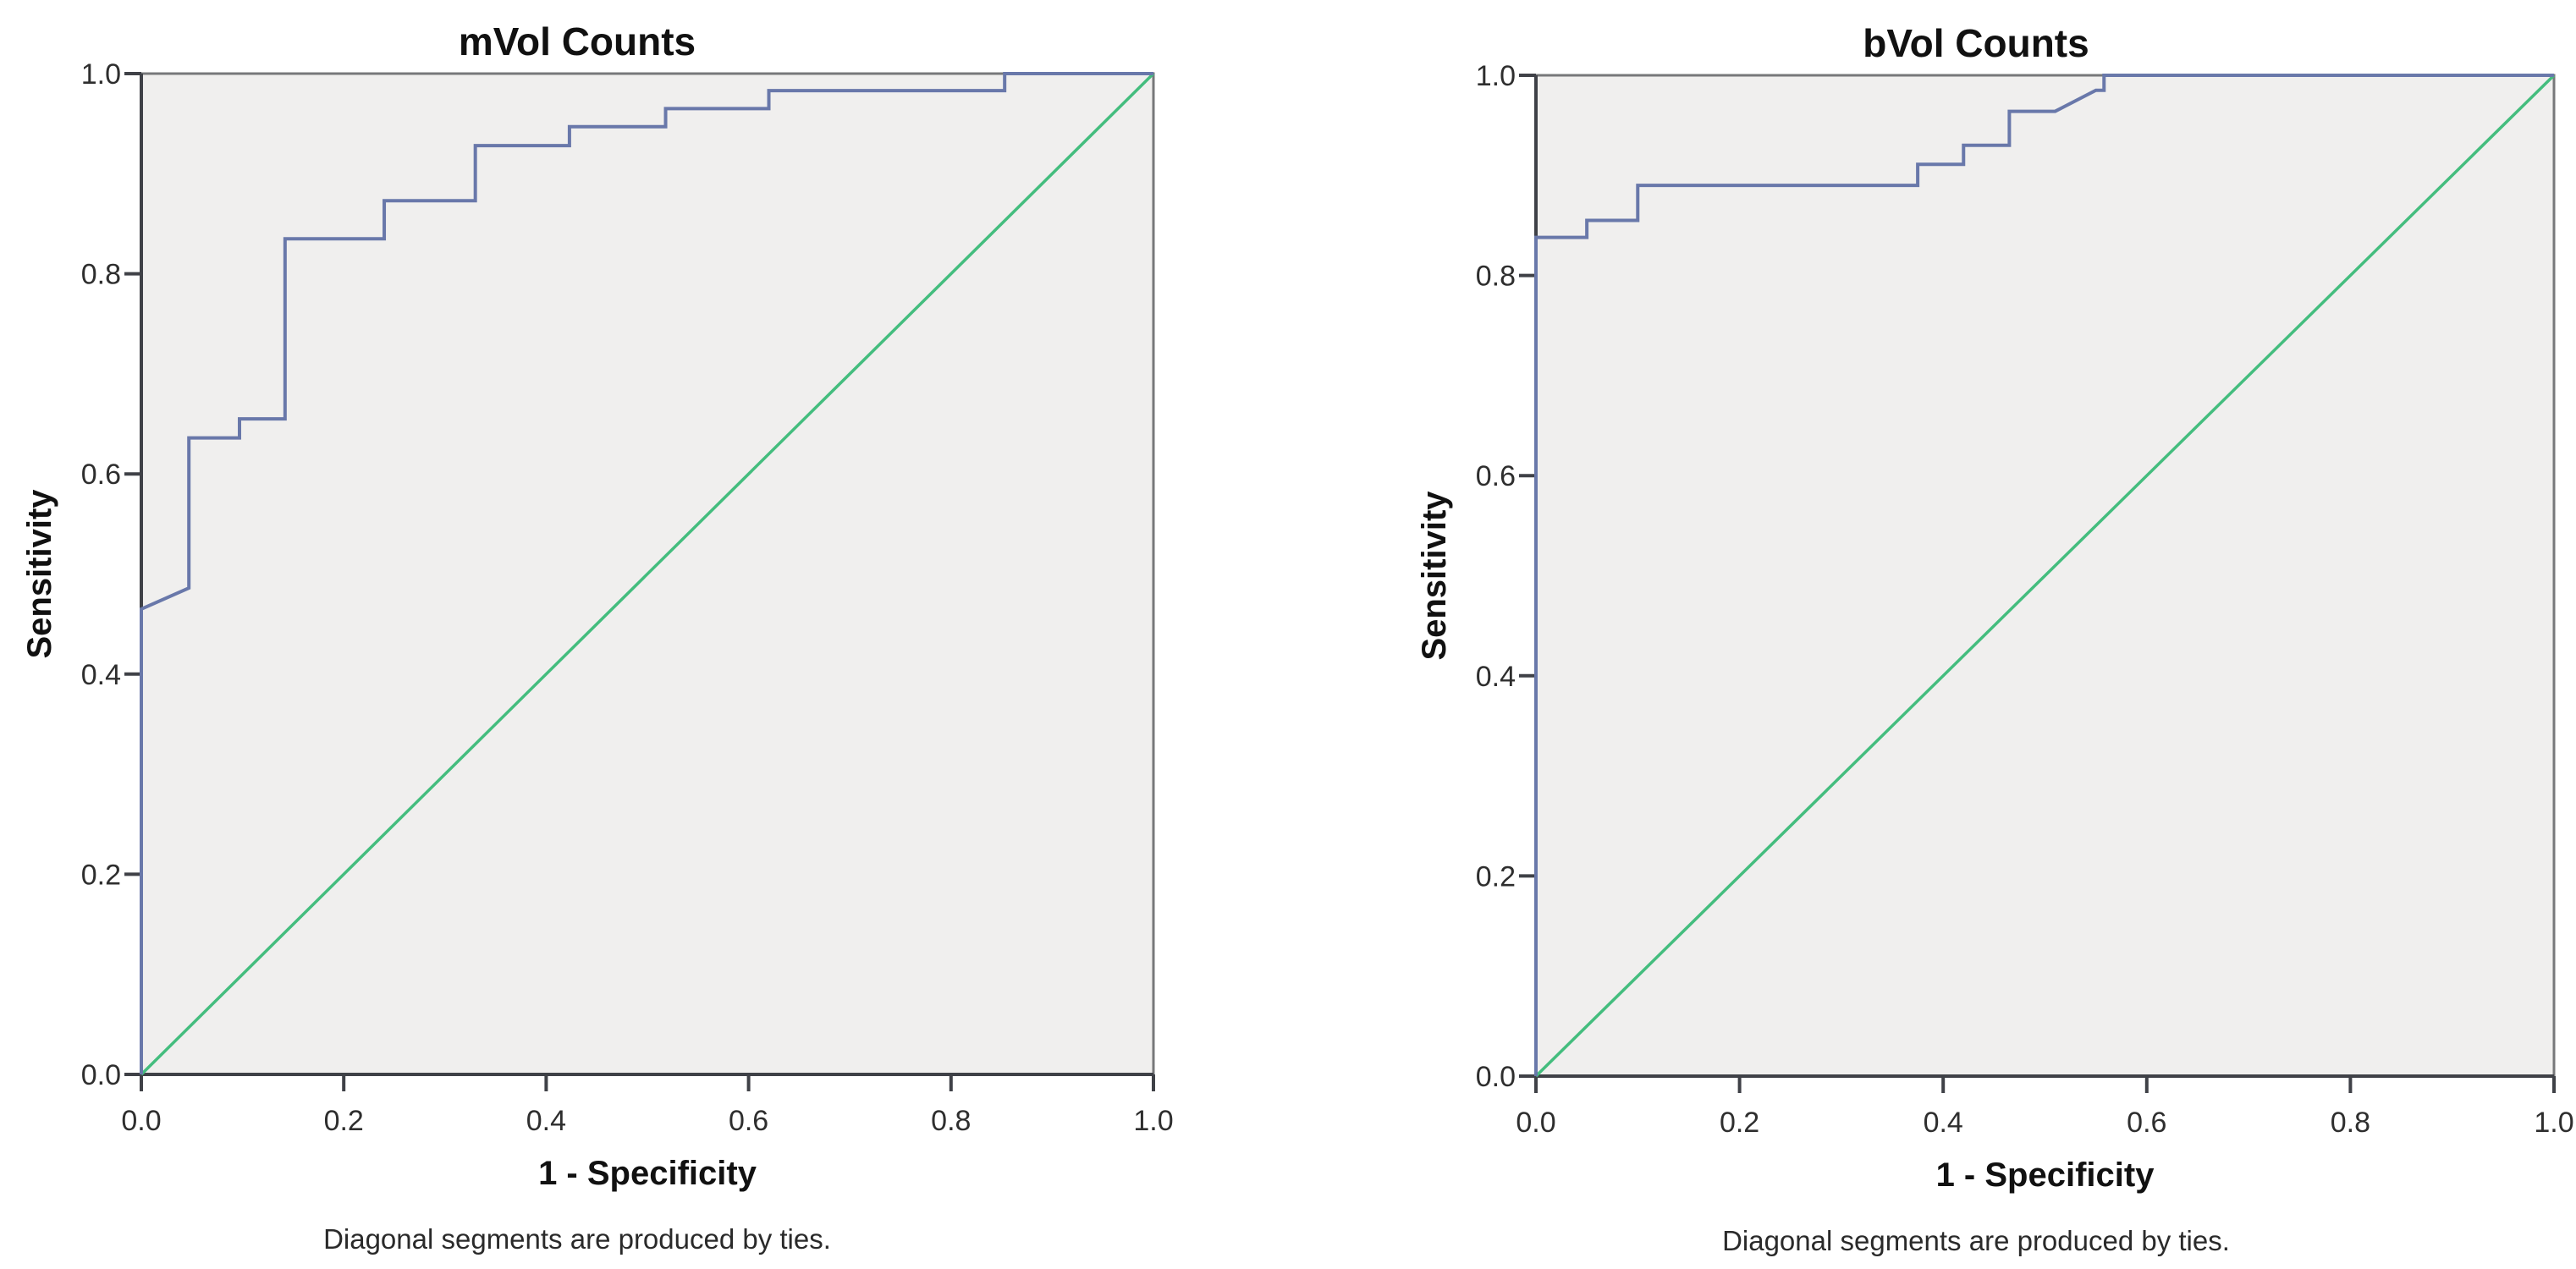 The image size is (2576, 1269). Describe the element at coordinates (577, 41) in the screenshot. I see `chart-title: mVol Counts` at that location.